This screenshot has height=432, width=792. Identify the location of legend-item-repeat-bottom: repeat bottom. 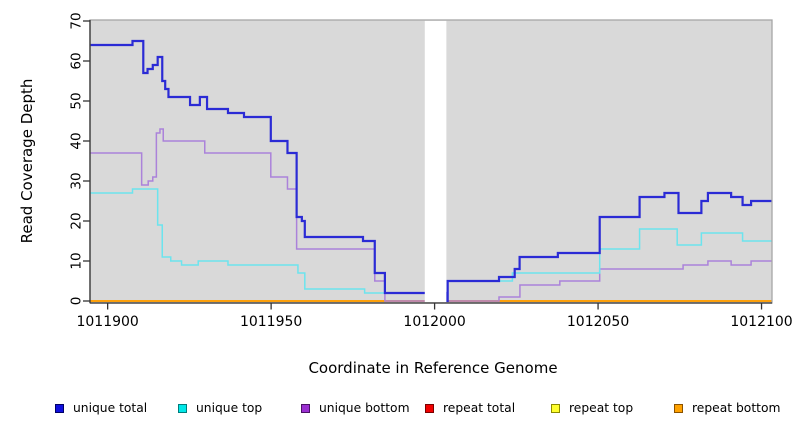
(727, 408).